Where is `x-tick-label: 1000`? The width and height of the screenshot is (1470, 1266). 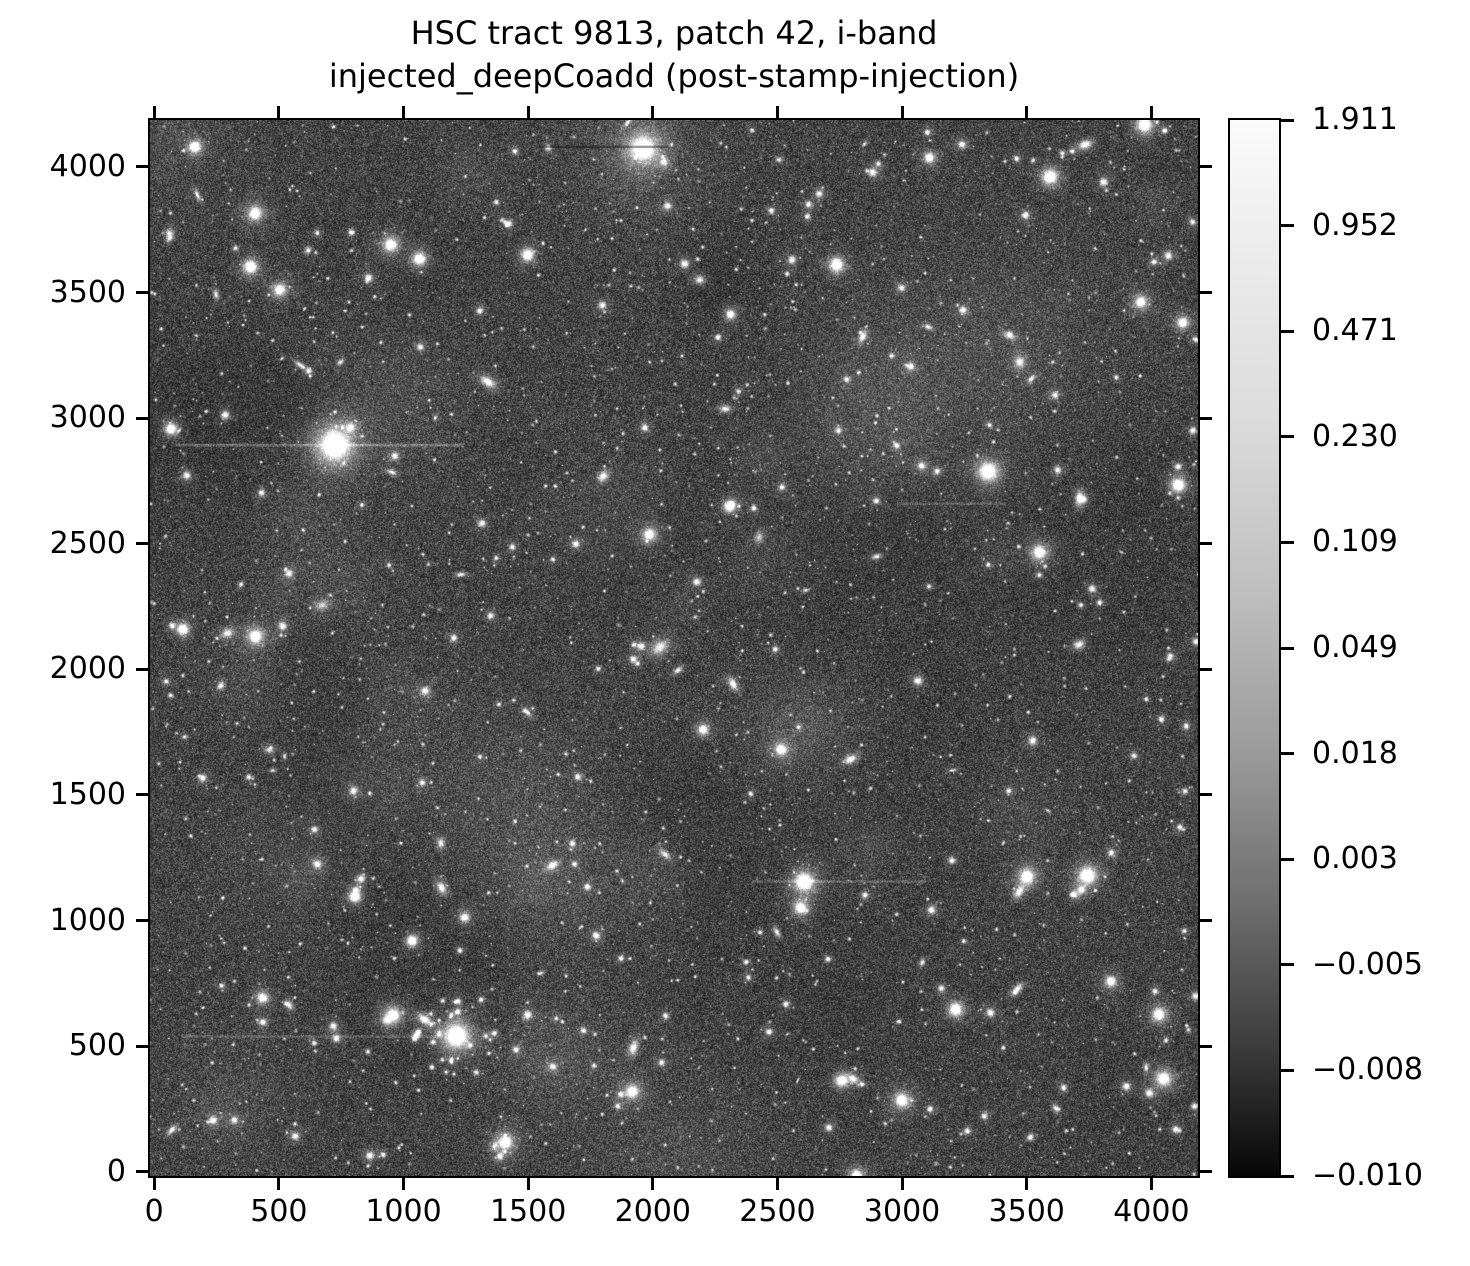
x-tick-label: 1000 is located at coordinates (403, 1211).